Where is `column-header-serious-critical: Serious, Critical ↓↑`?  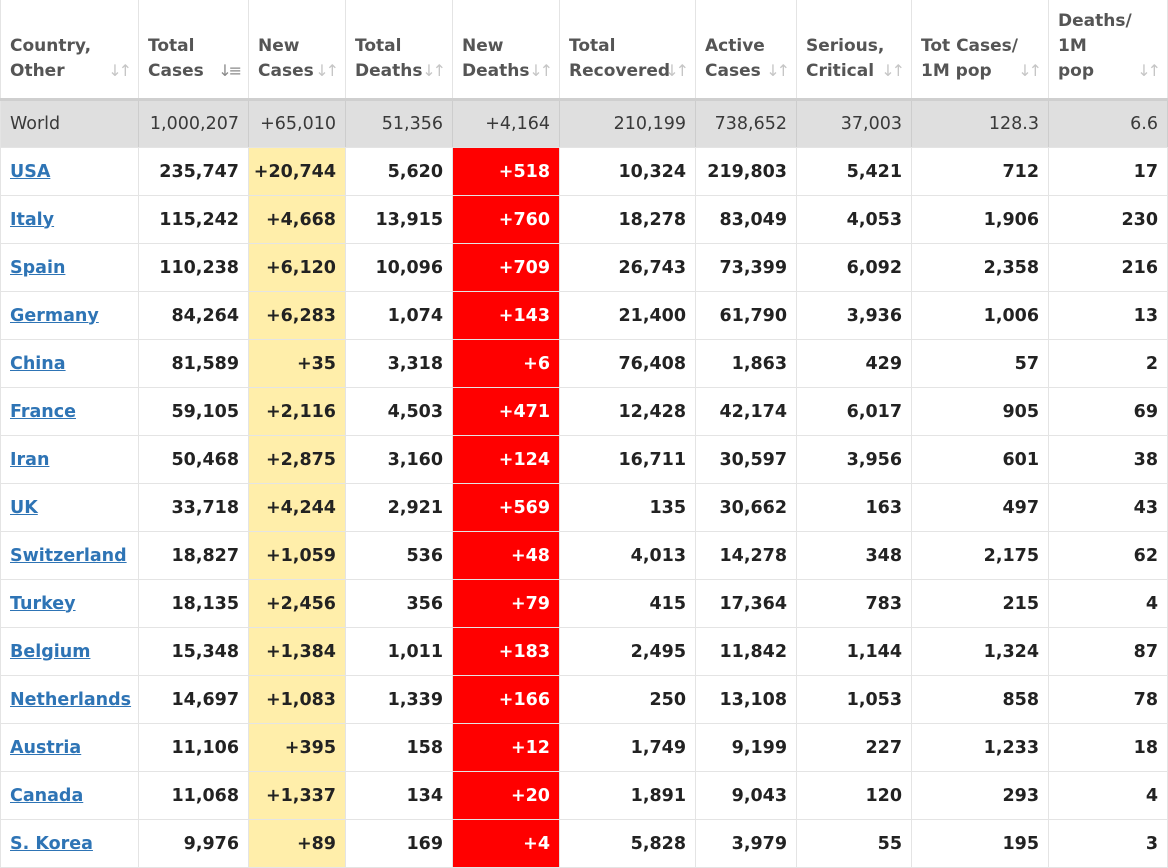 column-header-serious-critical: Serious, Critical ↓↑ is located at coordinates (854, 49).